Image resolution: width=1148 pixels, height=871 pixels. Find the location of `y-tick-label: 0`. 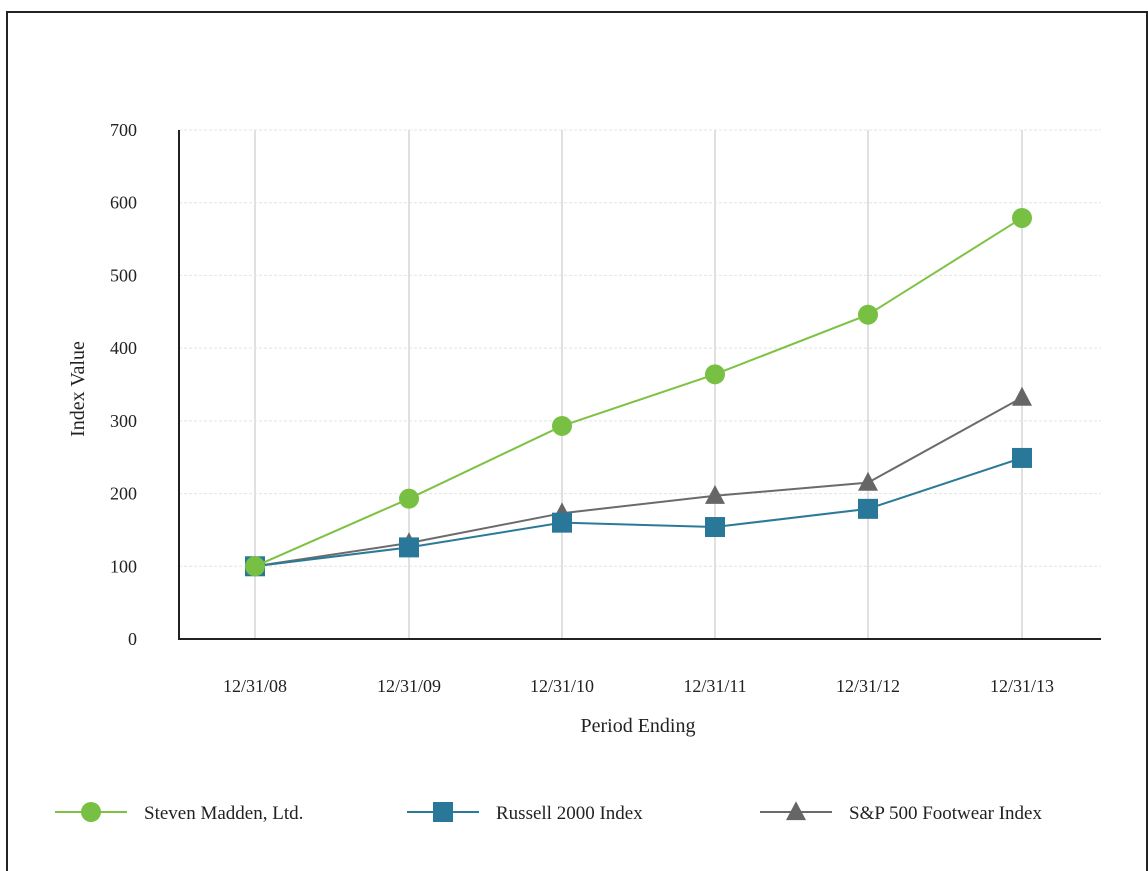

y-tick-label: 0 is located at coordinates (132, 639).